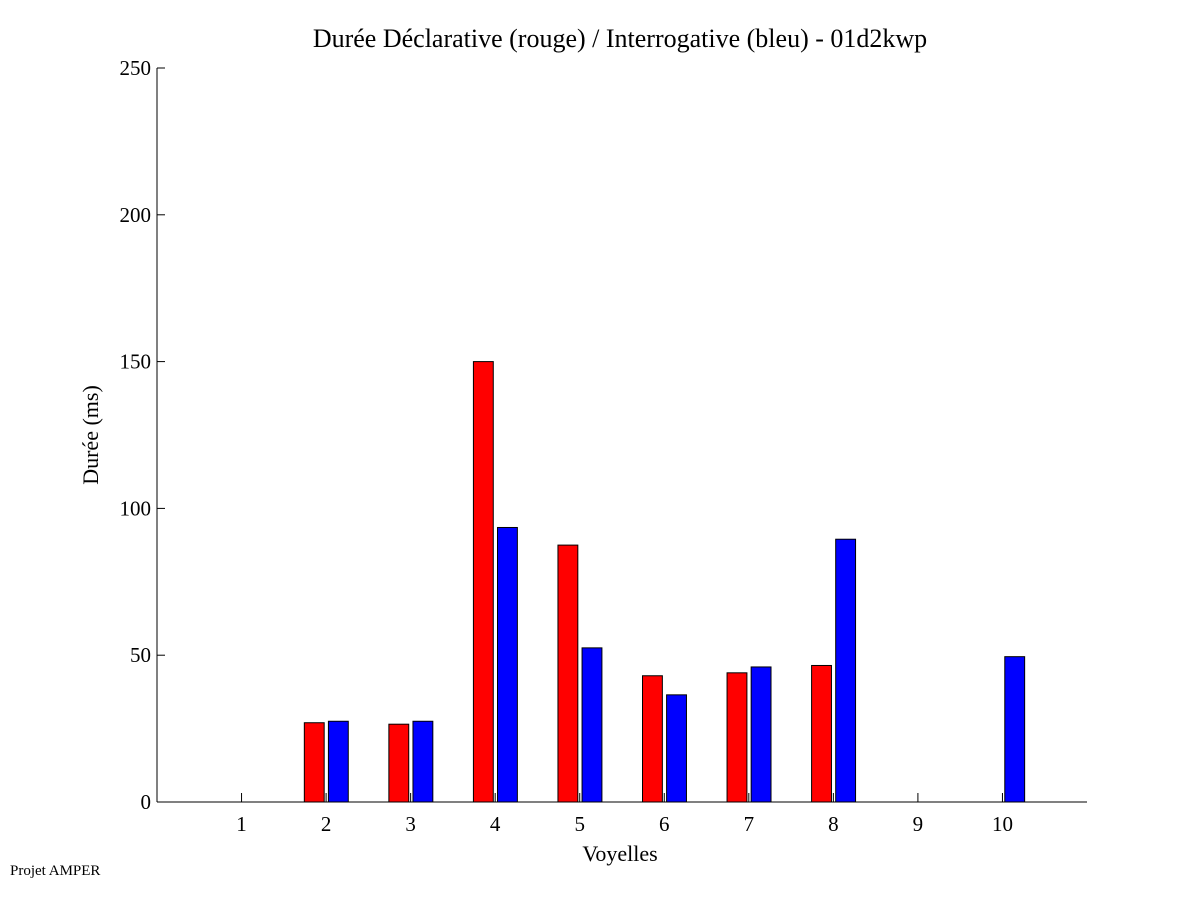 Image resolution: width=1201 pixels, height=901 pixels. What do you see at coordinates (918, 824) in the screenshot?
I see `x-tick-label: 9` at bounding box center [918, 824].